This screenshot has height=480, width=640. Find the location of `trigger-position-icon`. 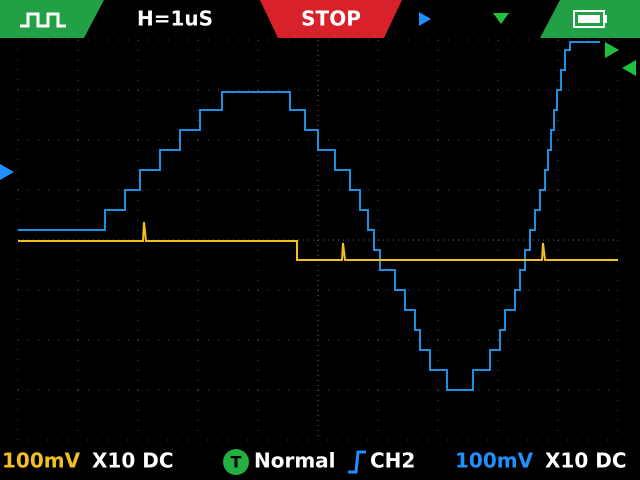

trigger-position-icon is located at coordinates (425, 19).